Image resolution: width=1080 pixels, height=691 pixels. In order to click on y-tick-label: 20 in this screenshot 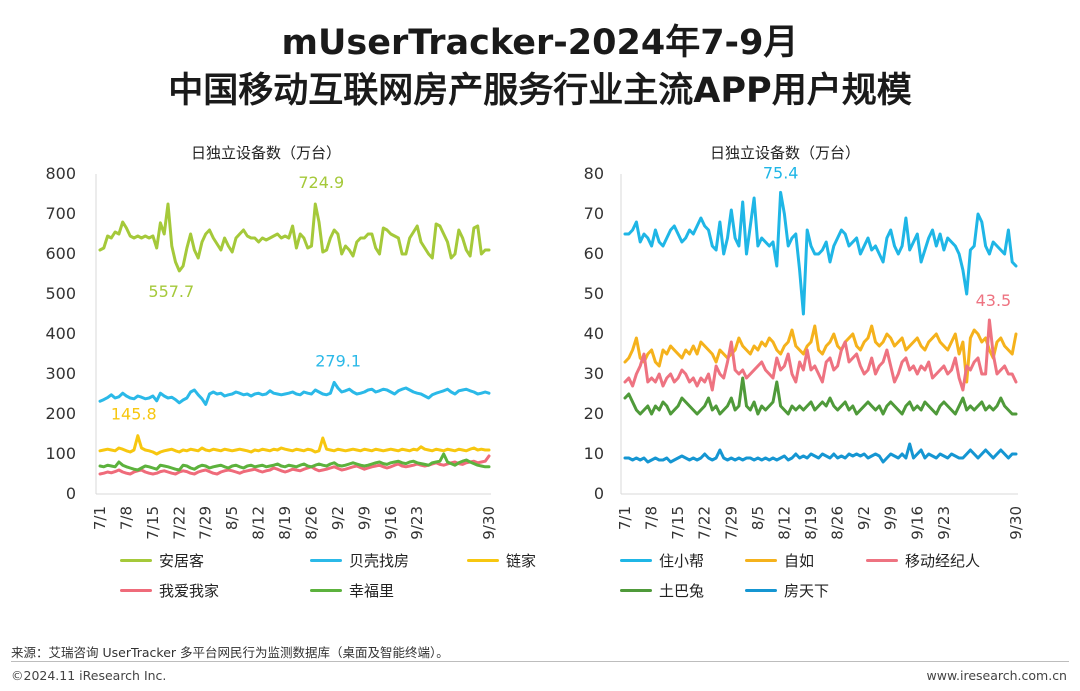, I will do `click(594, 413)`.